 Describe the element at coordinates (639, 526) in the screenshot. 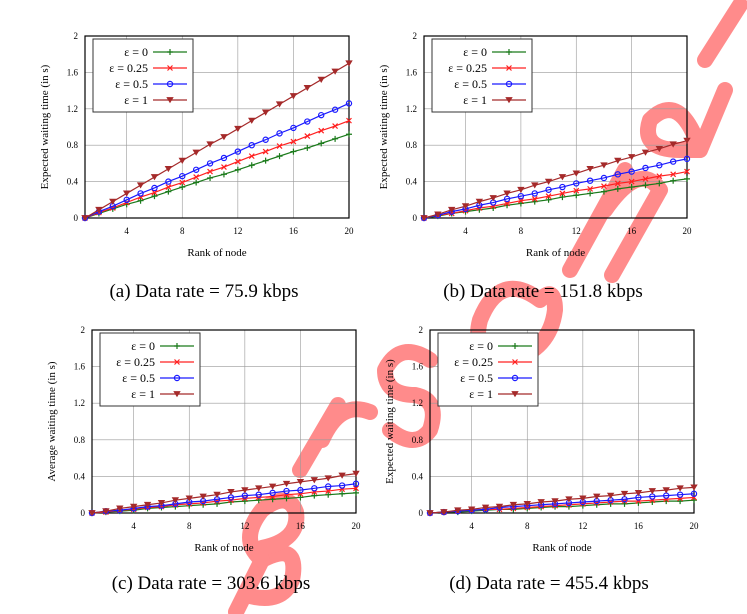

I see `x-tick-label: 16` at that location.